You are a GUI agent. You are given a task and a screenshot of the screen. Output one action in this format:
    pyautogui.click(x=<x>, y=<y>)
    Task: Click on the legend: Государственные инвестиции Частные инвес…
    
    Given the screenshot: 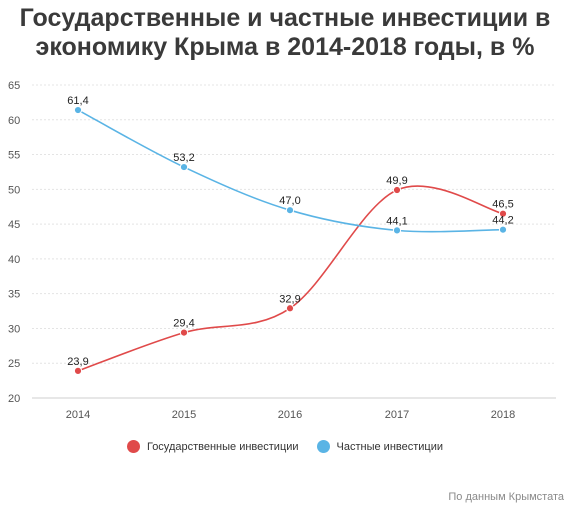 What is the action you would take?
    pyautogui.click(x=285, y=446)
    